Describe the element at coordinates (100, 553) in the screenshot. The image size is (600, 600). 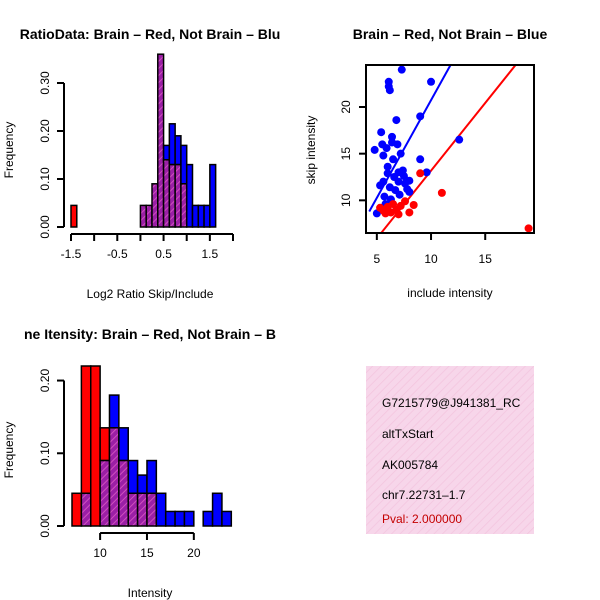
I see `intensity-histogram-x-tick-label: 10` at that location.